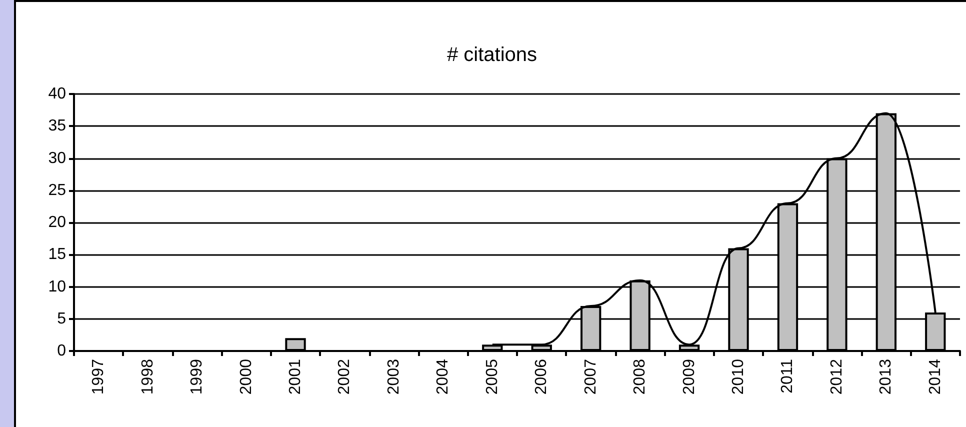  Describe the element at coordinates (57, 222) in the screenshot. I see `y-tick-label: 20` at that location.